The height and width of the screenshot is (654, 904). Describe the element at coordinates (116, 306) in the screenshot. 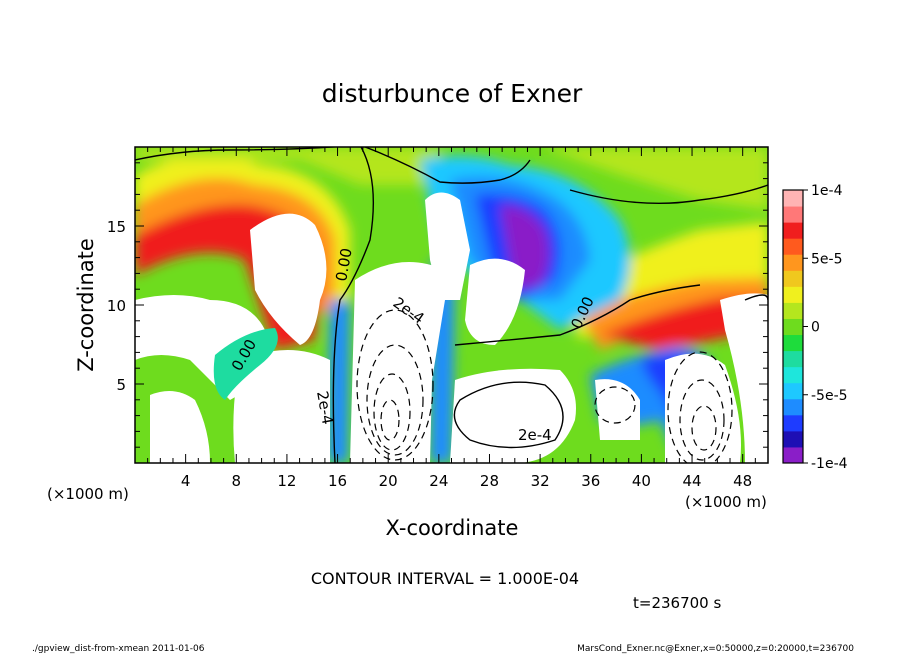

I see `y-tick-label: 10` at that location.